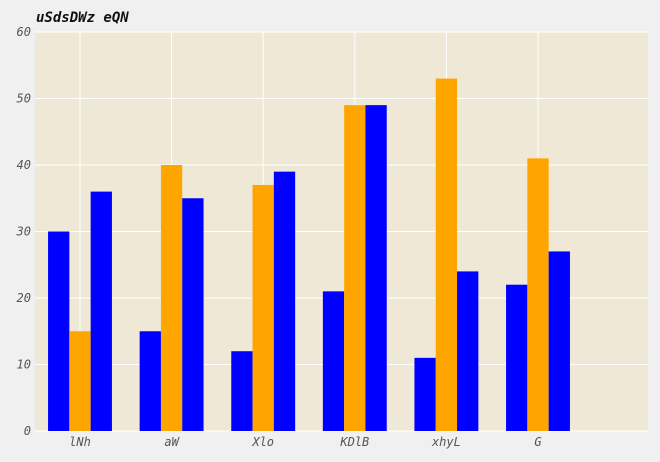 The height and width of the screenshot is (462, 660). What do you see at coordinates (24, 365) in the screenshot?
I see `y-tick-label: 10` at bounding box center [24, 365].